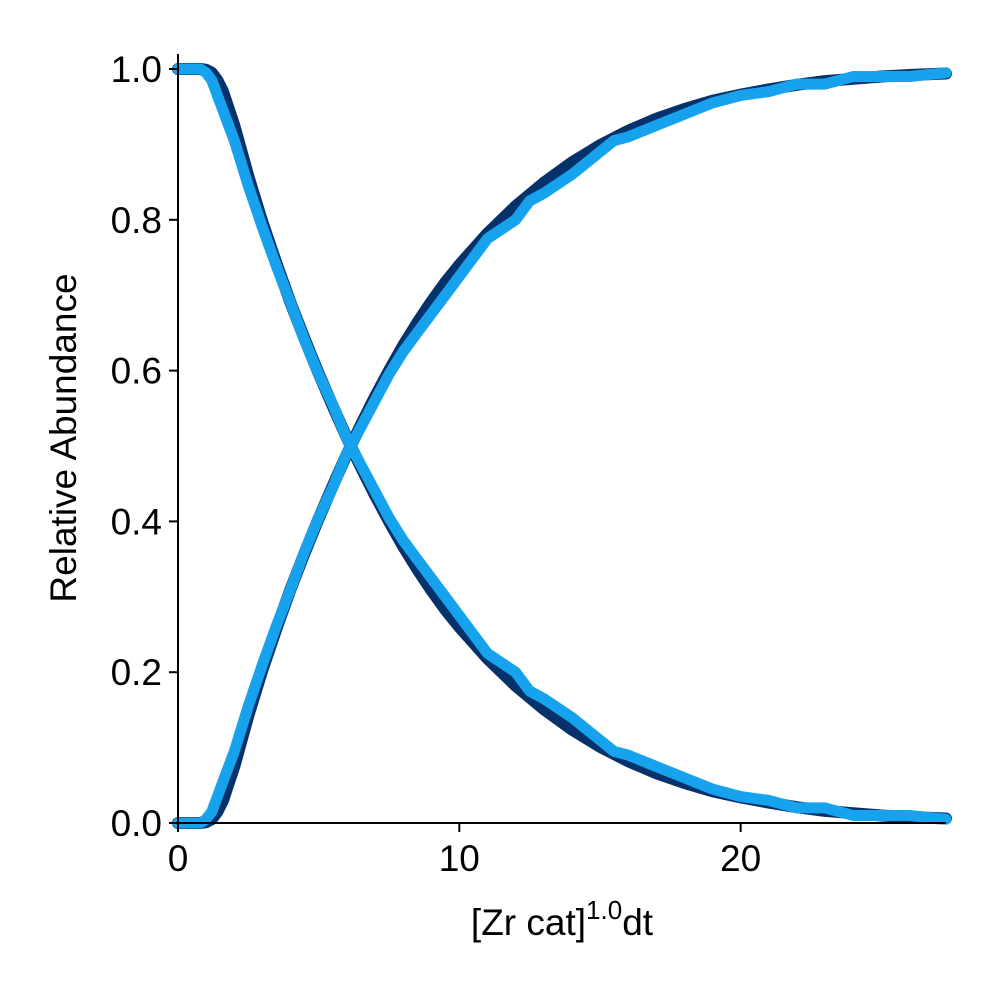  I want to click on x-tick-label: 0, so click(178, 858).